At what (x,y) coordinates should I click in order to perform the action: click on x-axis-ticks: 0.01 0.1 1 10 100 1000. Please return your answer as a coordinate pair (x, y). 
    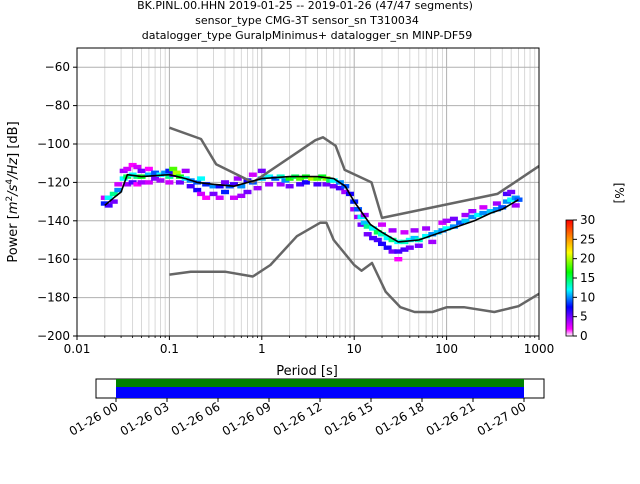
    Looking at the image, I should click on (309, 346).